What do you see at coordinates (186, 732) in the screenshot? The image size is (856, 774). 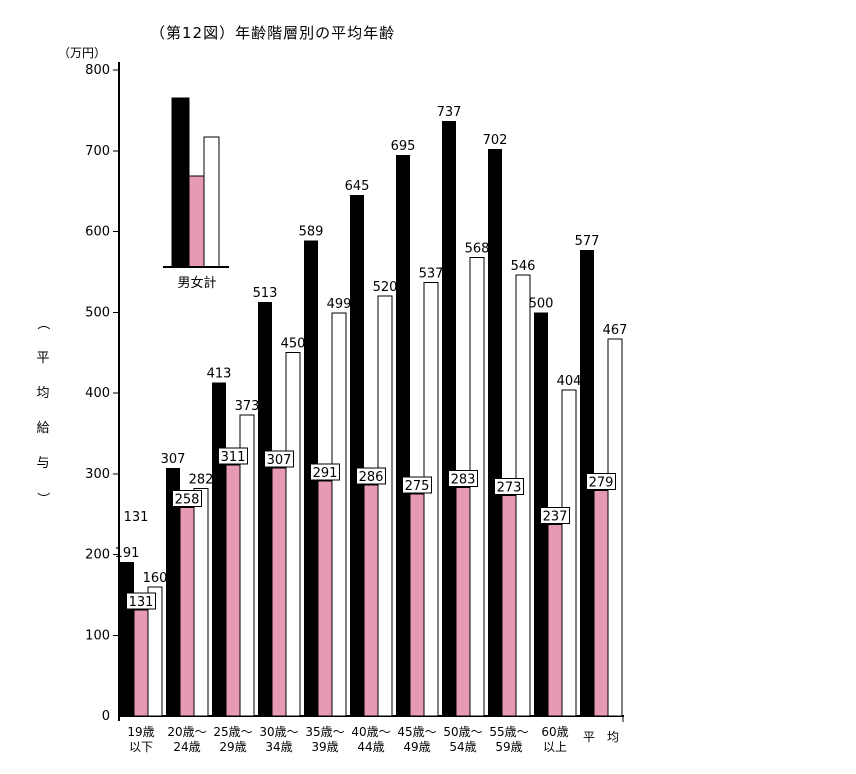 I see `x-axis-category-label: 20歳～` at bounding box center [186, 732].